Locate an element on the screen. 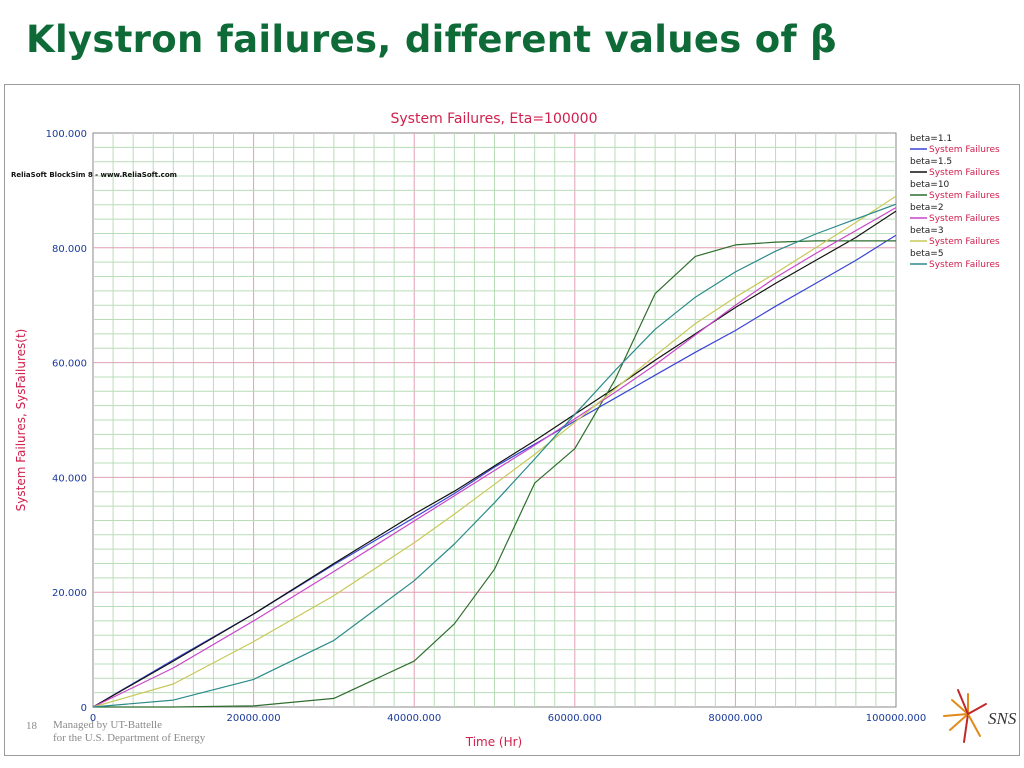  footer-line-1: Managed by UT-Battelle is located at coordinates (107, 725).